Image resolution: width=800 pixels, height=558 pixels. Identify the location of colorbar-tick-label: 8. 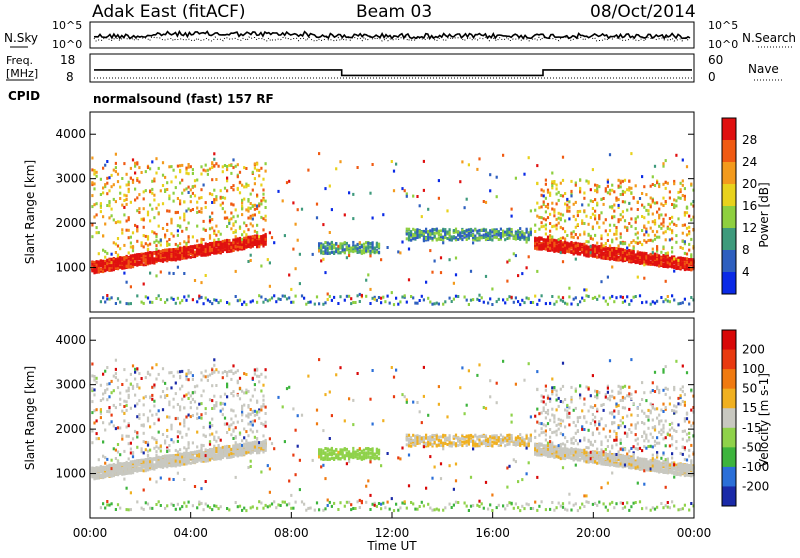
(746, 250).